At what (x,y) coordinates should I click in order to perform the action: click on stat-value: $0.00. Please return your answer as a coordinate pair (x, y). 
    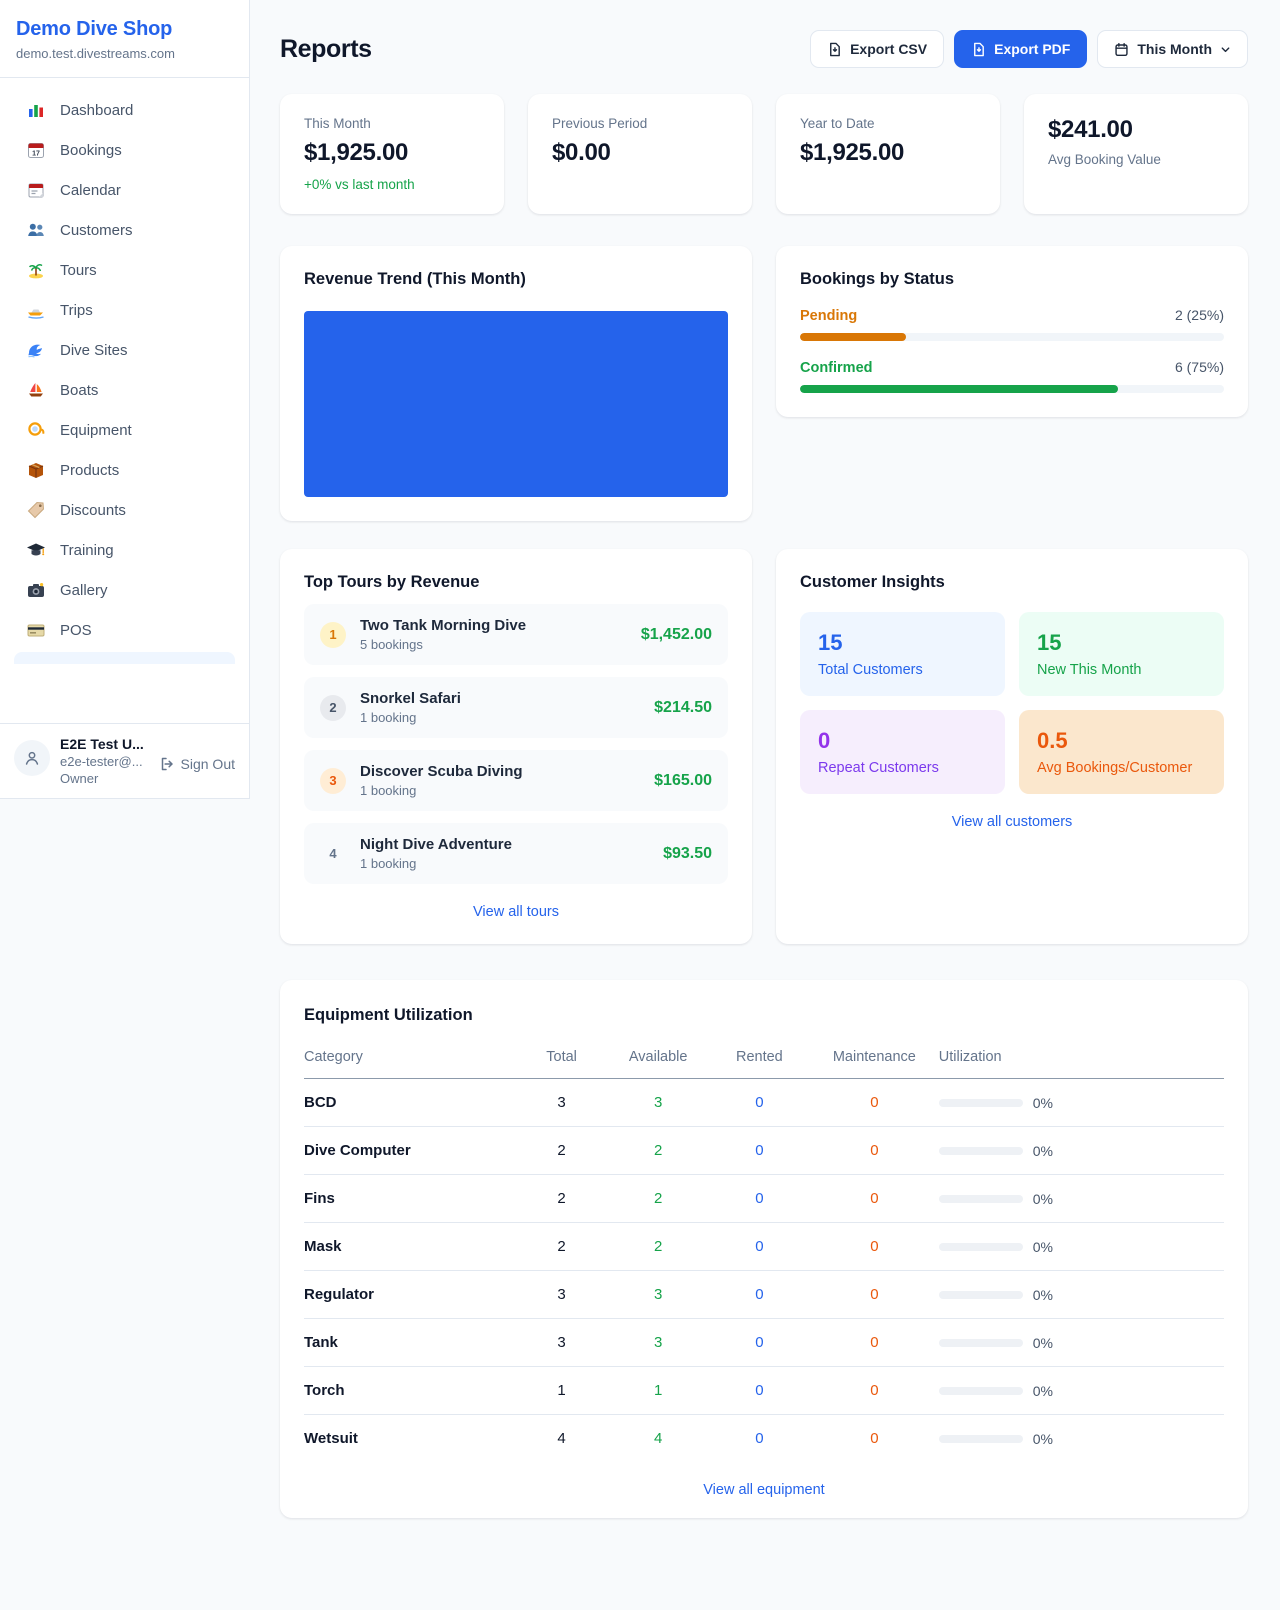
    Looking at the image, I should click on (581, 152).